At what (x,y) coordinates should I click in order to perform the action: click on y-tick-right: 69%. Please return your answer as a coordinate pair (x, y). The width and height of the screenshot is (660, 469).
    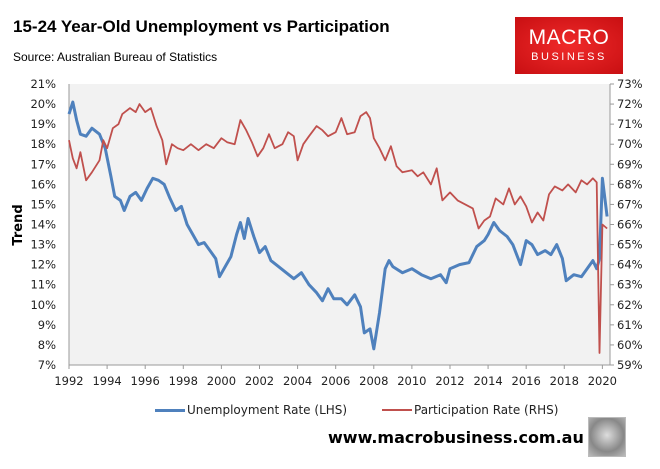
    Looking at the image, I should click on (630, 164).